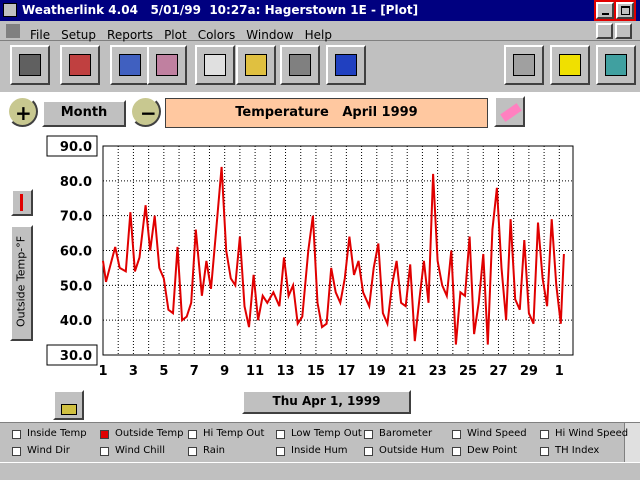 This screenshot has width=640, height=480. What do you see at coordinates (140, 450) in the screenshot?
I see `legend-label: Wind Chill` at bounding box center [140, 450].